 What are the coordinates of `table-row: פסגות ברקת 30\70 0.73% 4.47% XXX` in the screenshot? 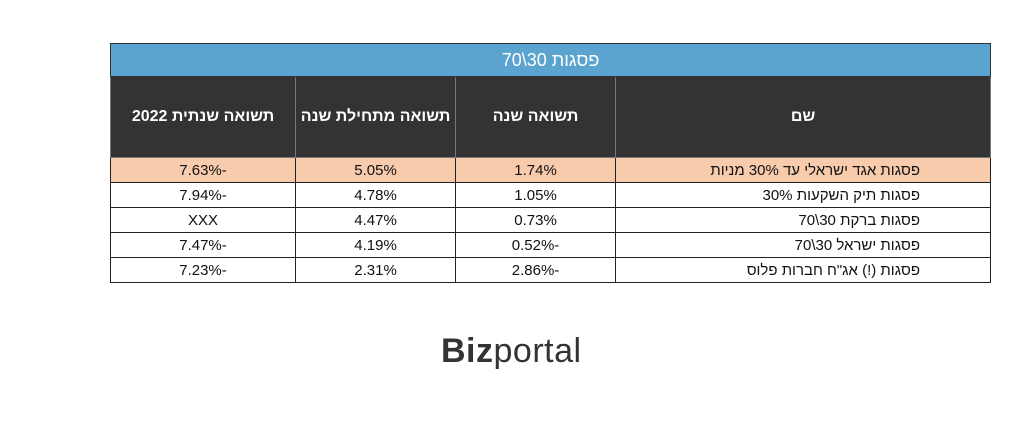 It's located at (550, 220).